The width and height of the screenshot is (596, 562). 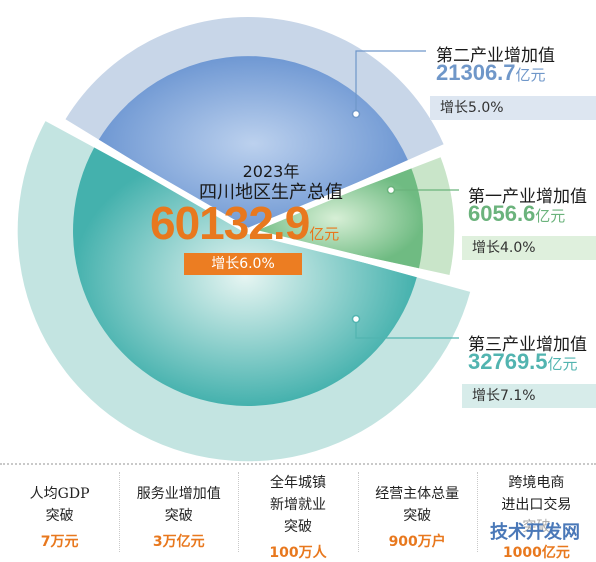 I want to click on slice-value-primary: 6056.6亿元, so click(x=516, y=214).